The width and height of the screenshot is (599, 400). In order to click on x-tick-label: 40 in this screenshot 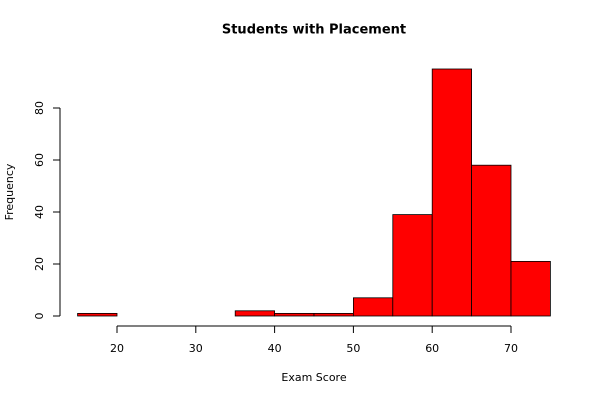, I will do `click(275, 348)`.